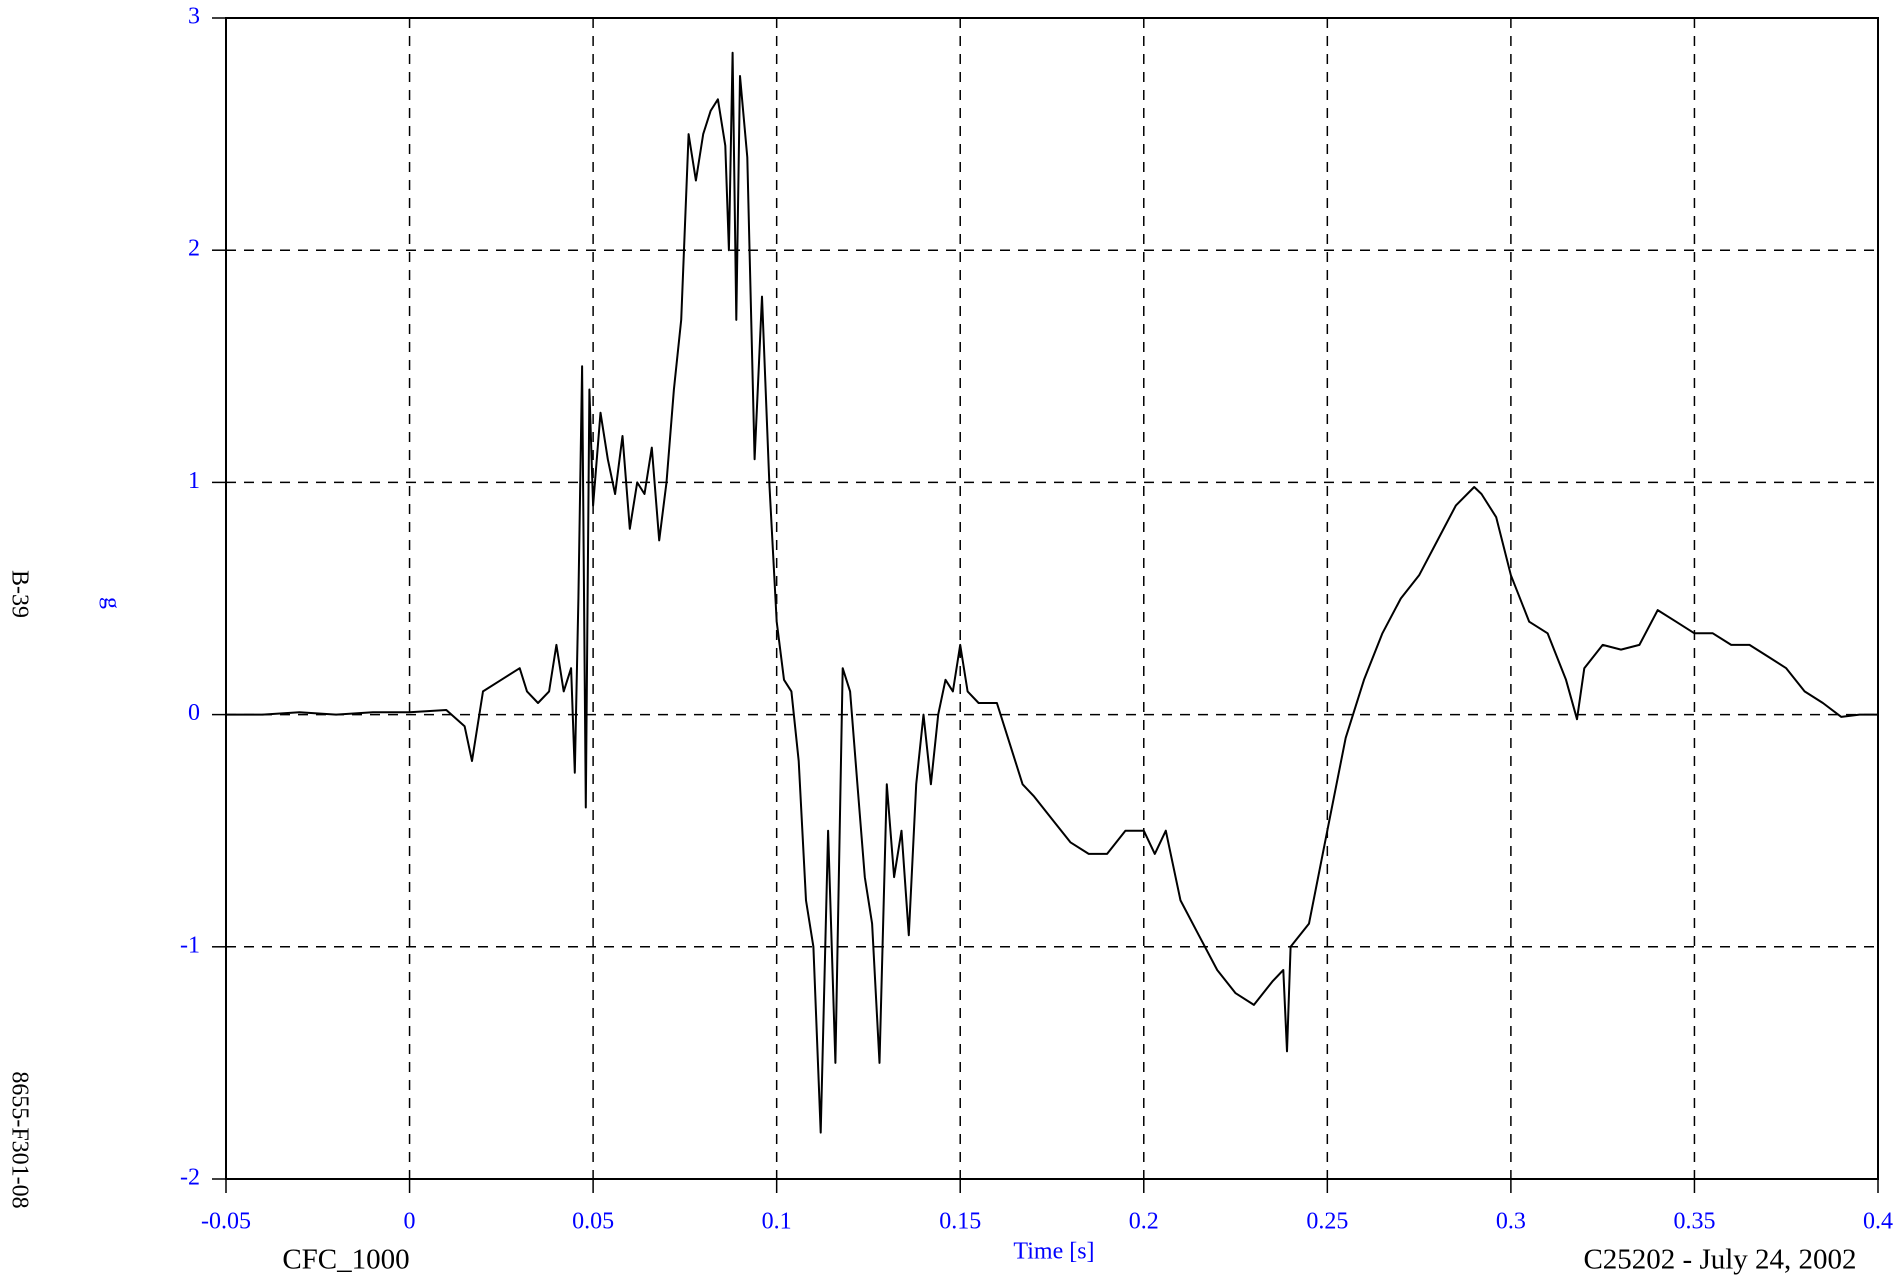 Image resolution: width=1902 pixels, height=1280 pixels. What do you see at coordinates (593, 1222) in the screenshot?
I see `x-tick-label: 0.05` at bounding box center [593, 1222].